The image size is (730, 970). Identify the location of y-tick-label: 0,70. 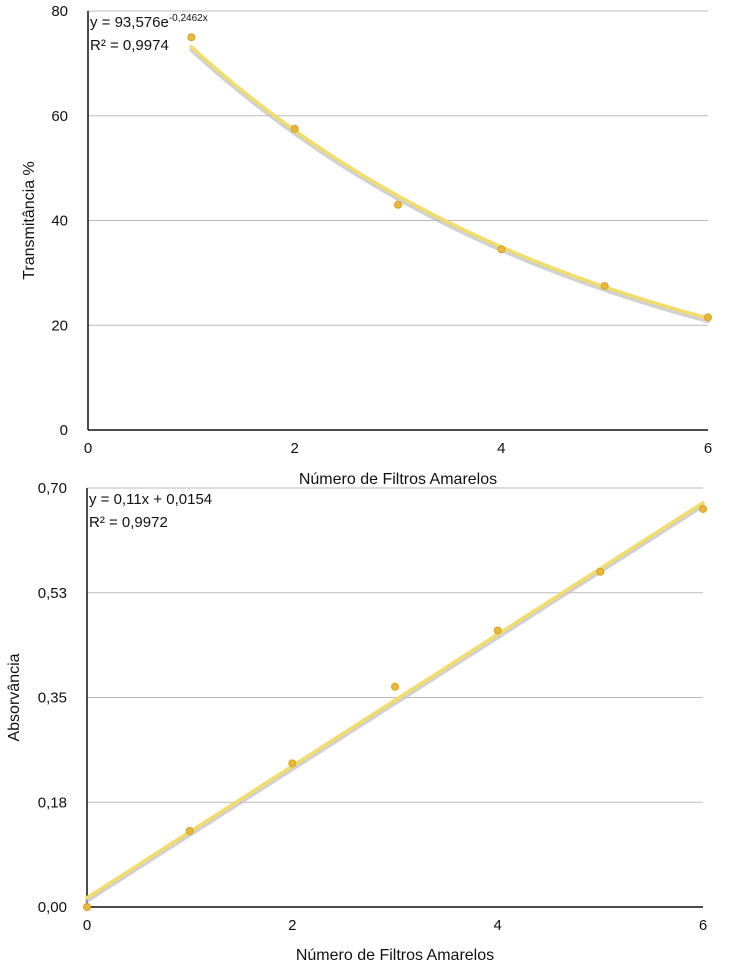
(52, 488).